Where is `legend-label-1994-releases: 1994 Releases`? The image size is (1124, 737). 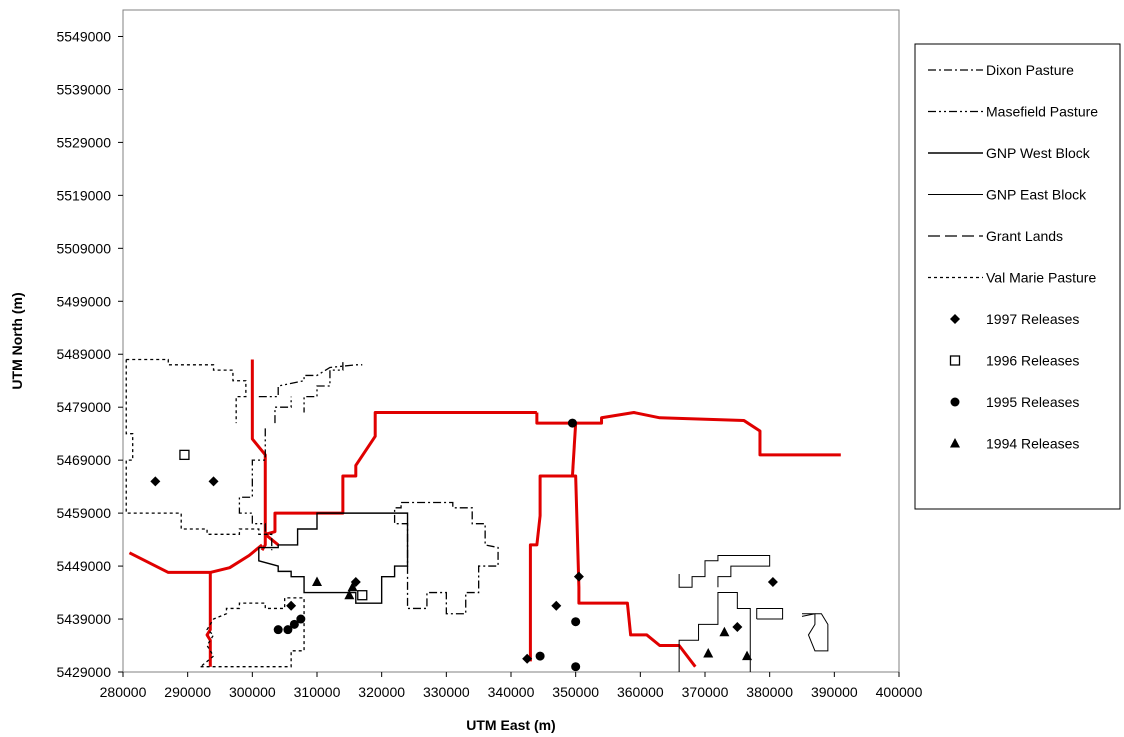 legend-label-1994-releases: 1994 Releases is located at coordinates (1032, 444).